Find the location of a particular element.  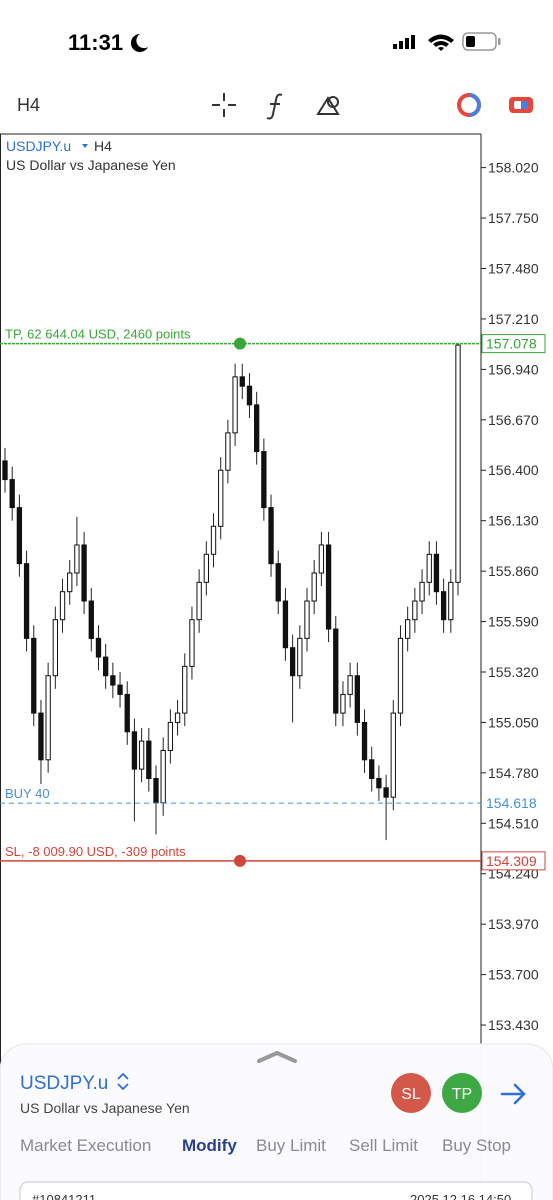

tab: Sell Limit is located at coordinates (383, 1145).